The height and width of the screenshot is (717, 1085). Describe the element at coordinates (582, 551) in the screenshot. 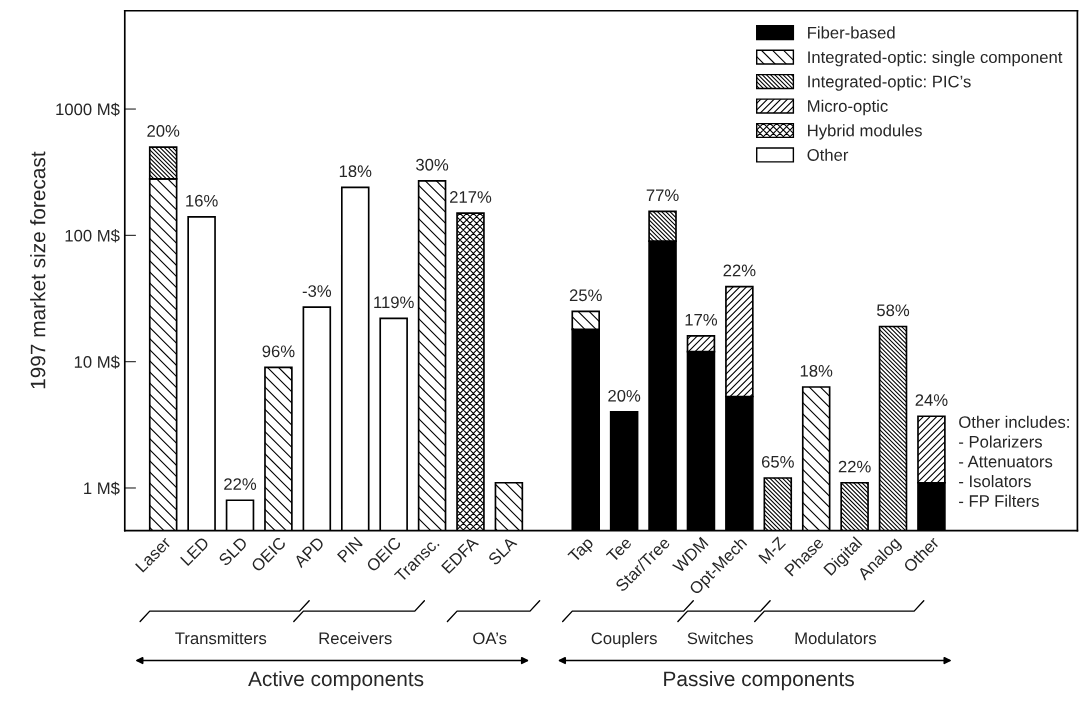

I see `x-tick-label: Tap` at that location.